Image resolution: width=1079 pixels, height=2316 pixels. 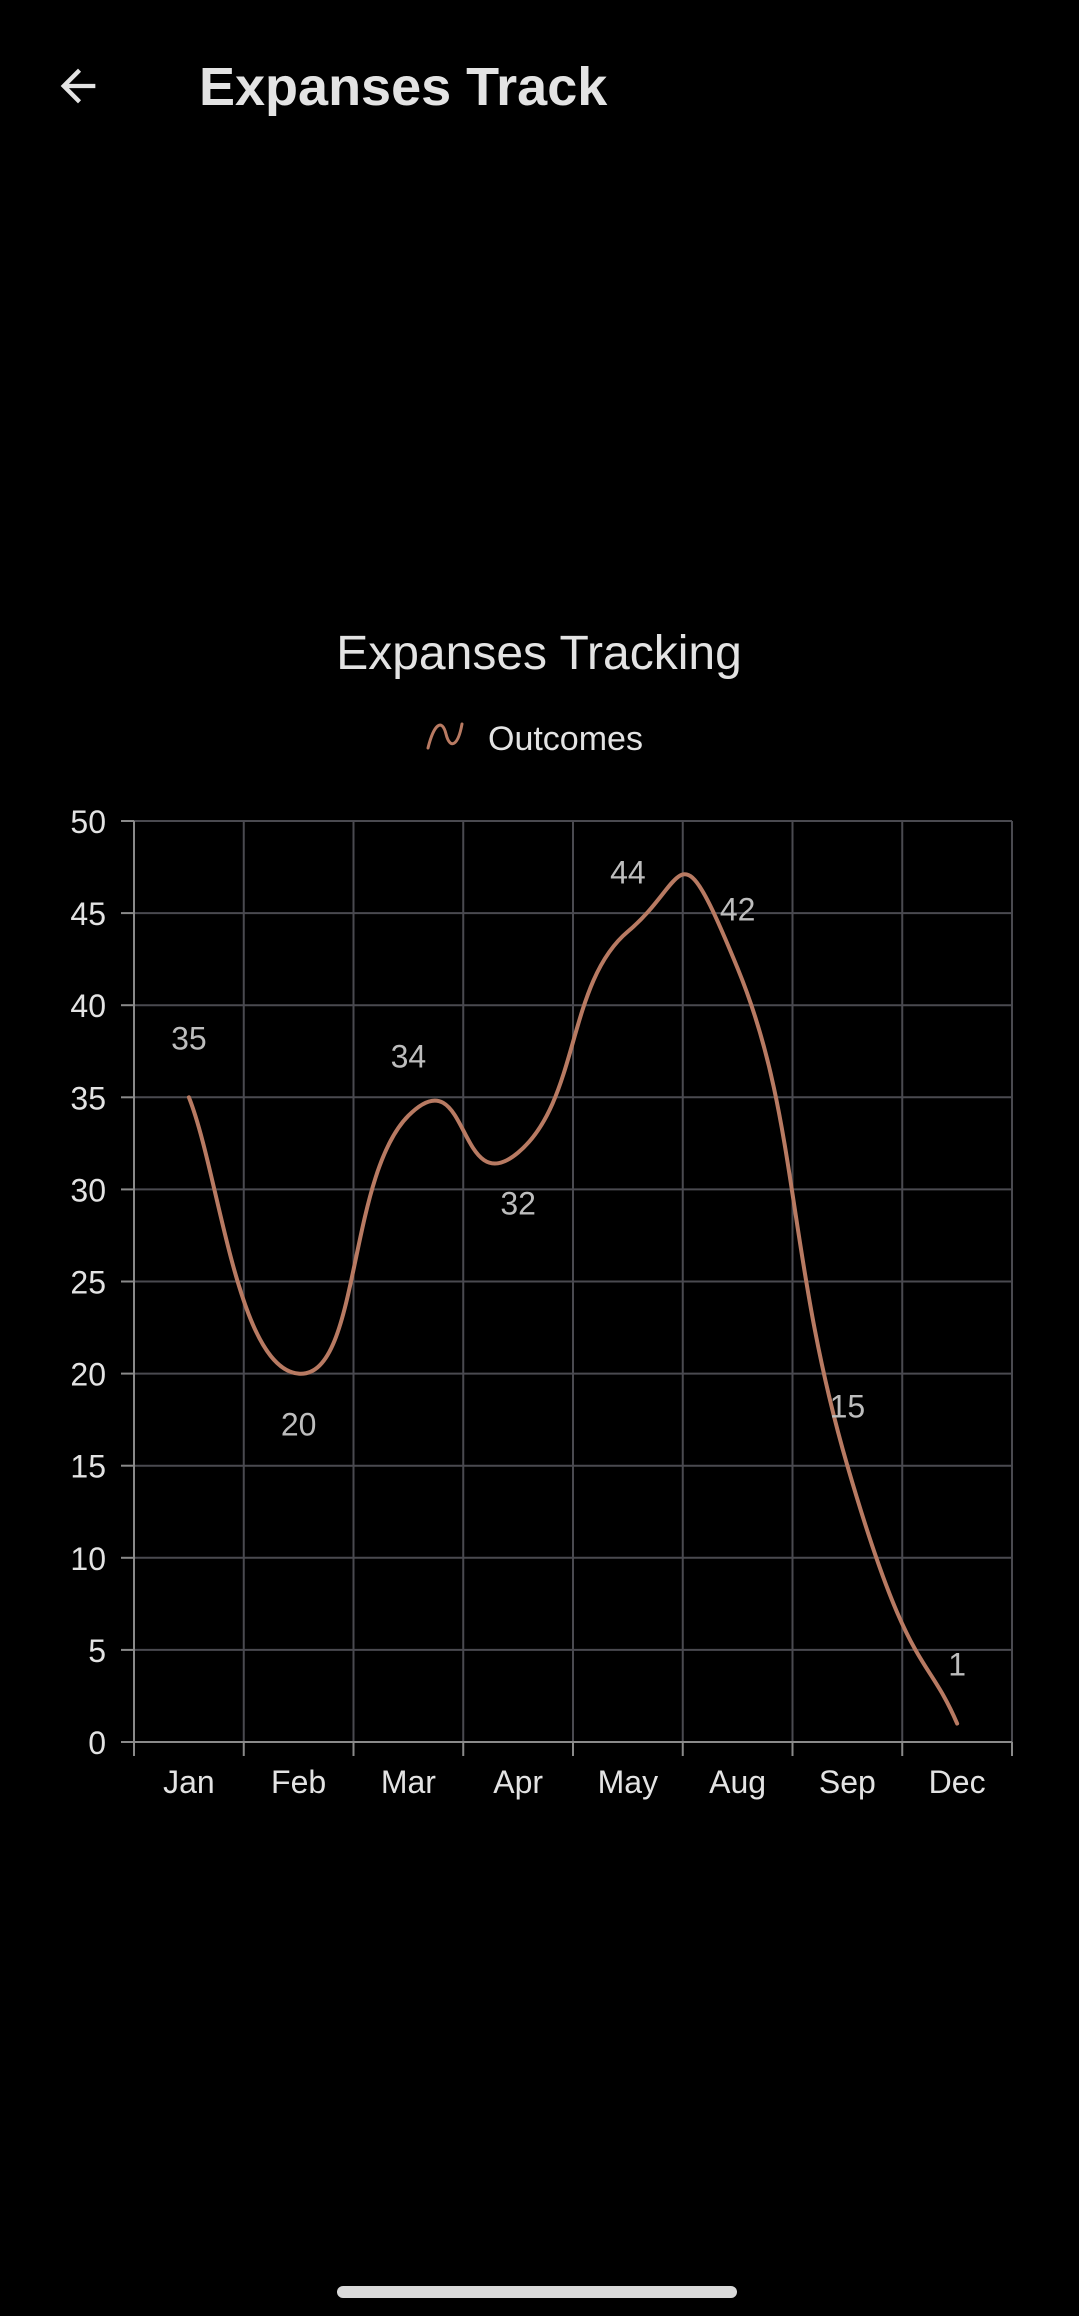 I want to click on data-label: 15, so click(x=848, y=1407).